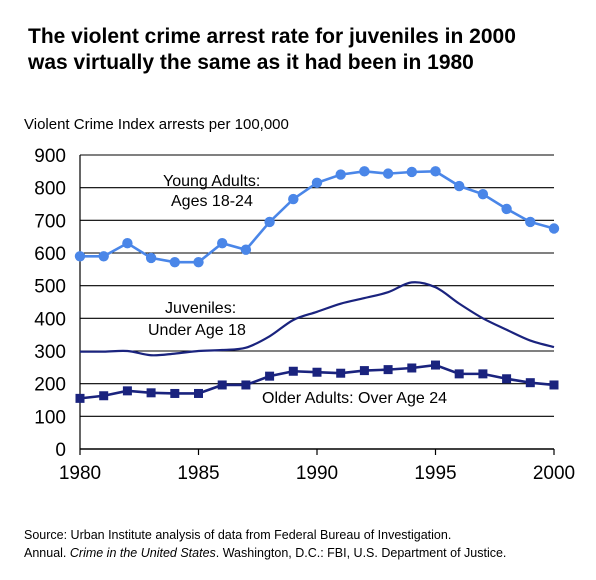 This screenshot has width=596, height=580. Describe the element at coordinates (127, 391) in the screenshot. I see `point-older_adults-1982` at that location.